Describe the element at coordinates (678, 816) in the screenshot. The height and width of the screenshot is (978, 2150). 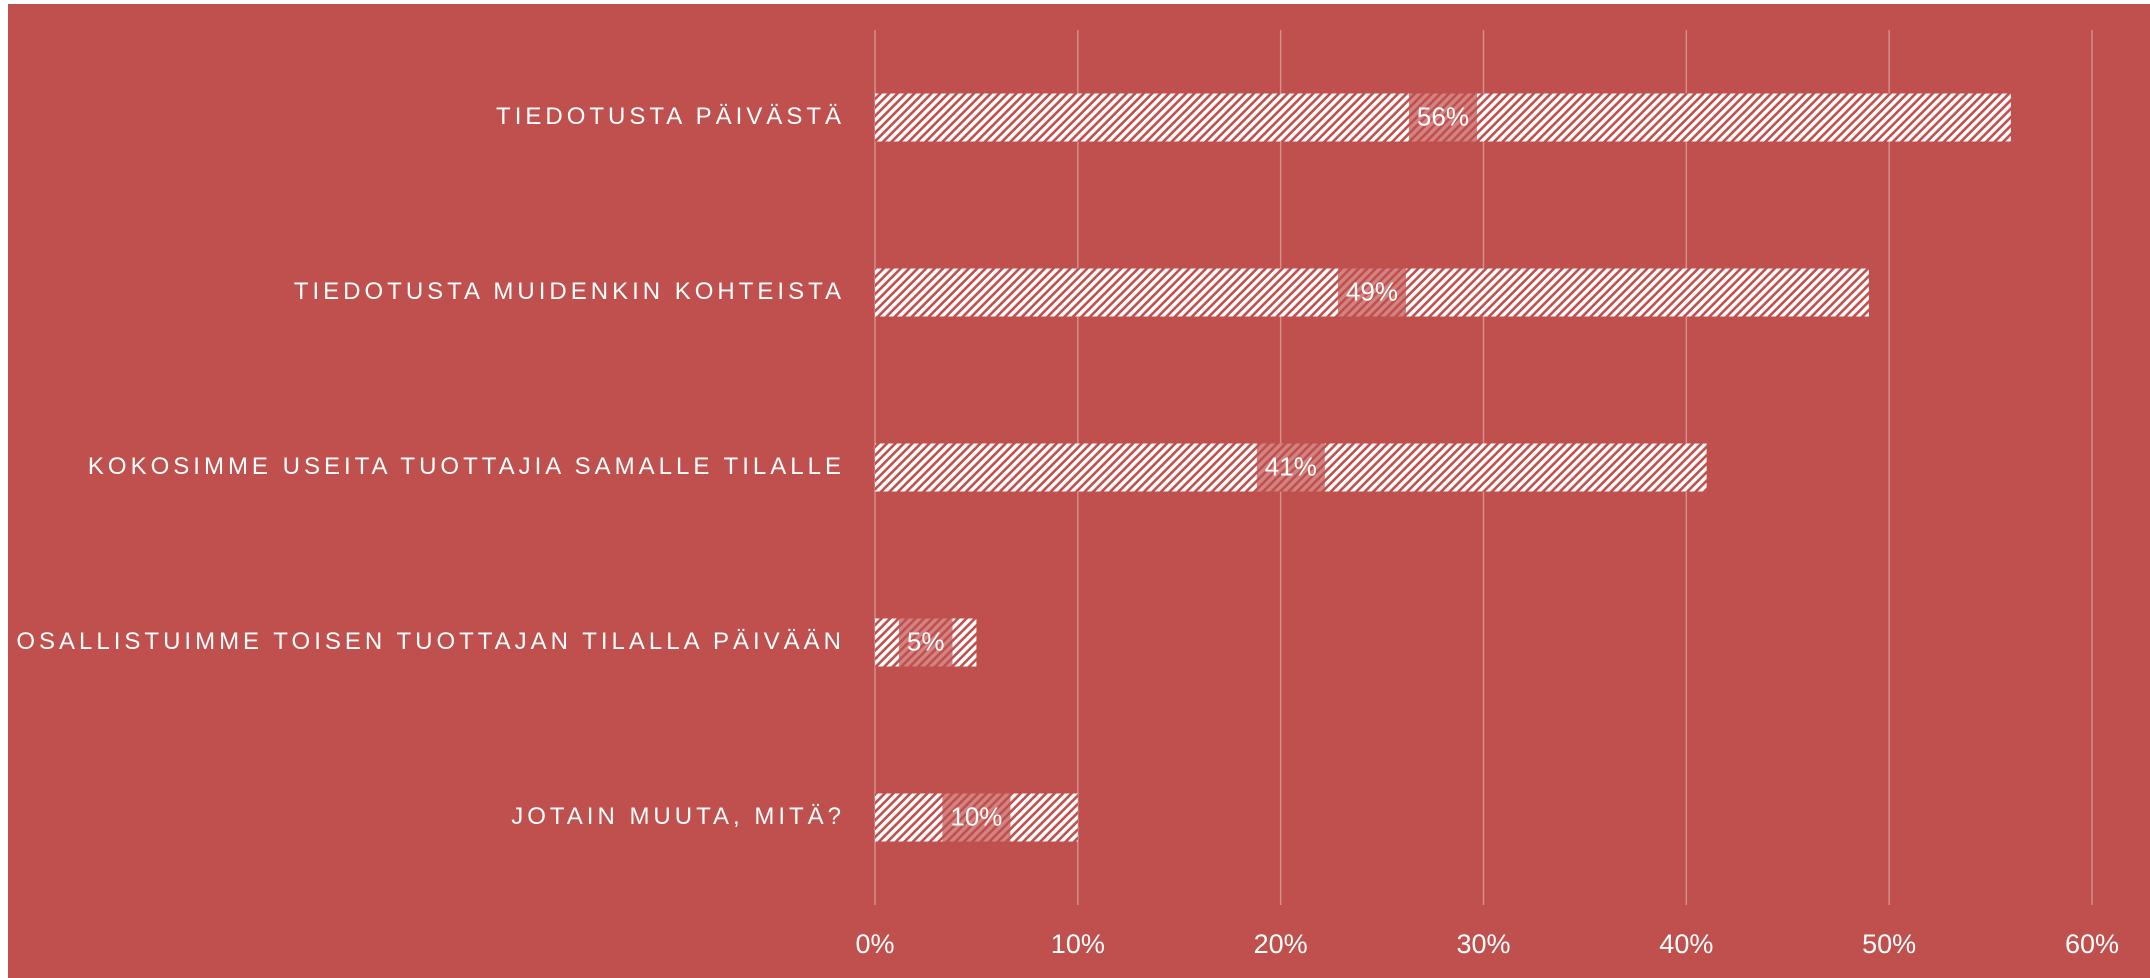
I see `category-label: JOTAIN MUUTA, MITÄ?` at that location.